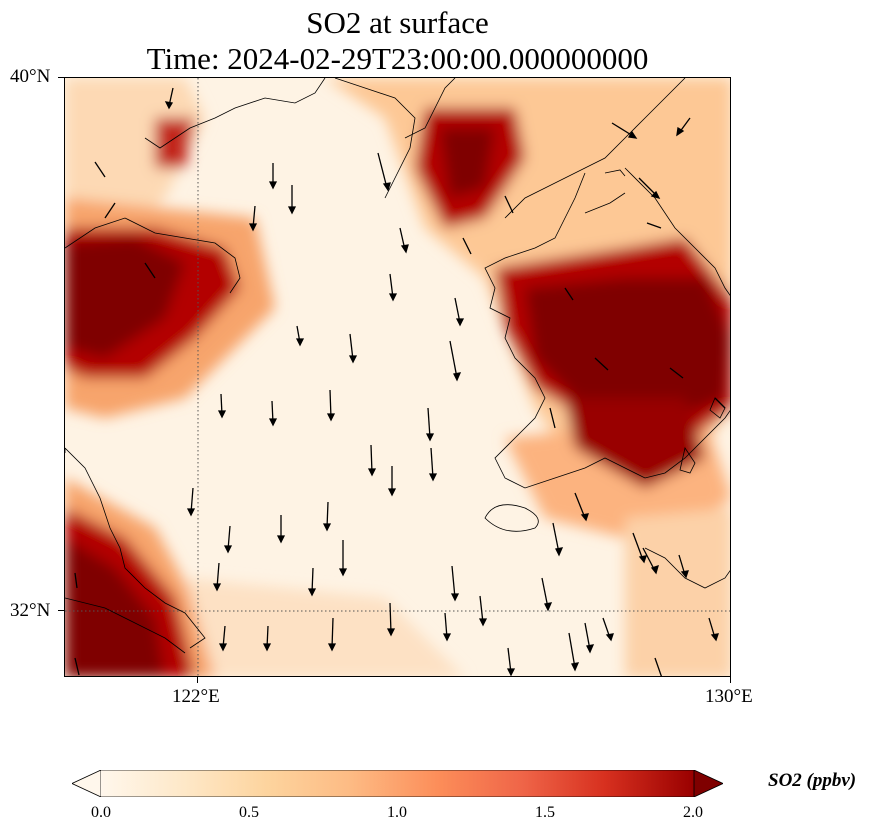  Describe the element at coordinates (101, 812) in the screenshot. I see `colorbar-tick-0: 0.0` at that location.